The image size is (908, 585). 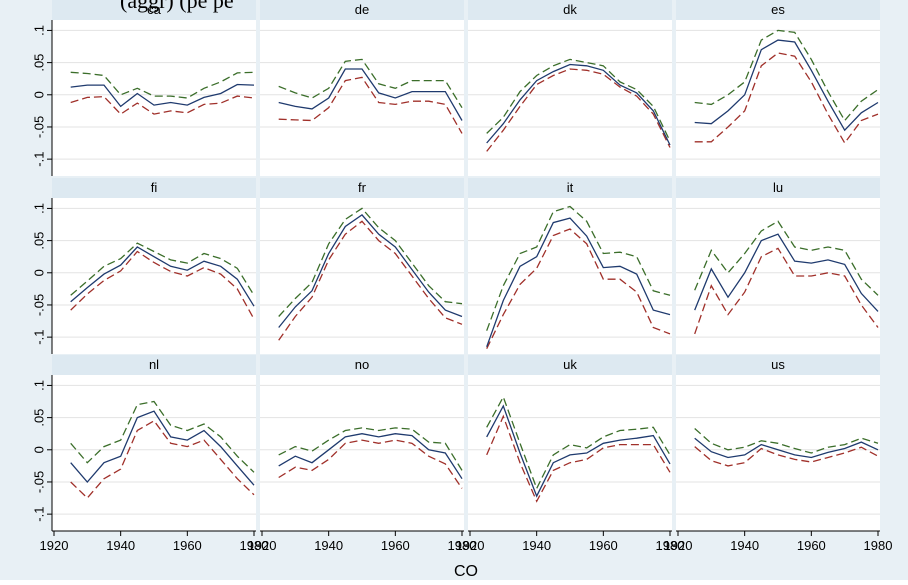 I want to click on panel-strip-dk, so click(x=570, y=10).